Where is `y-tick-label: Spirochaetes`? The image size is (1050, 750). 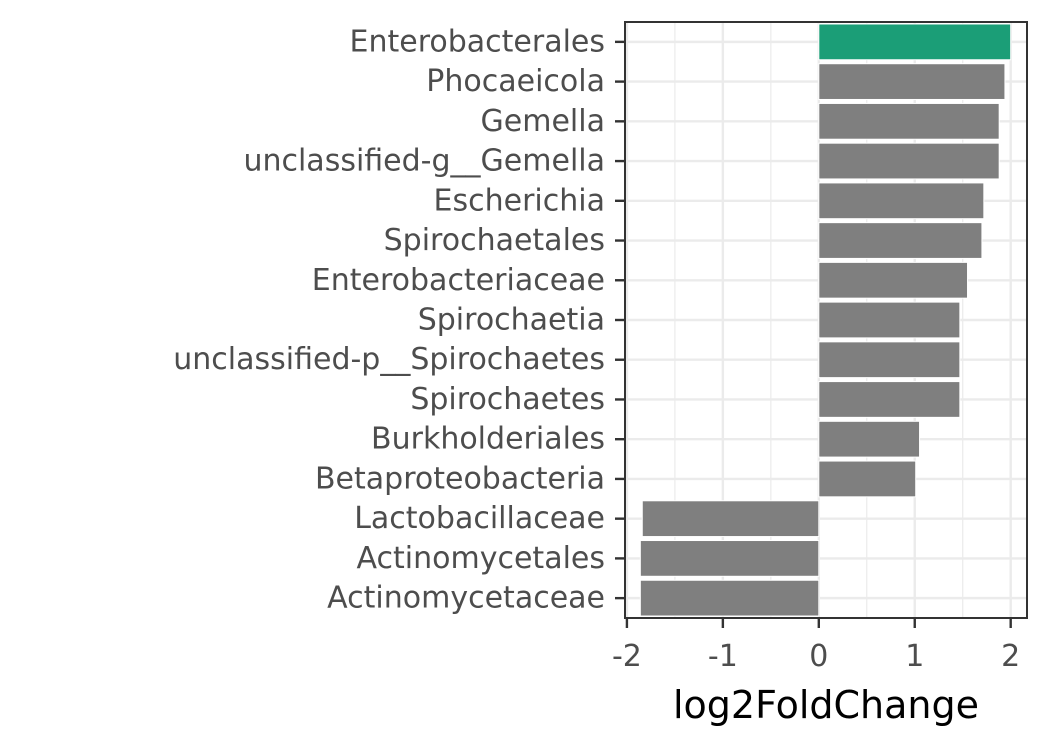
y-tick-label: Spirochaetes is located at coordinates (507, 399).